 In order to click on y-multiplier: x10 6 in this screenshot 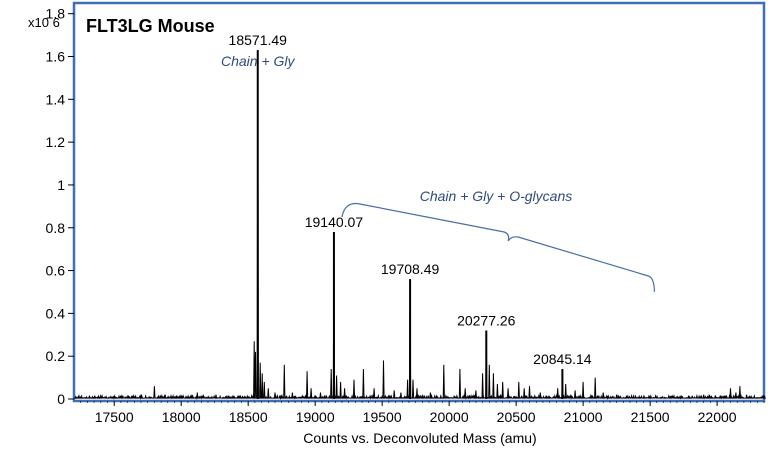, I will do `click(44, 22)`.